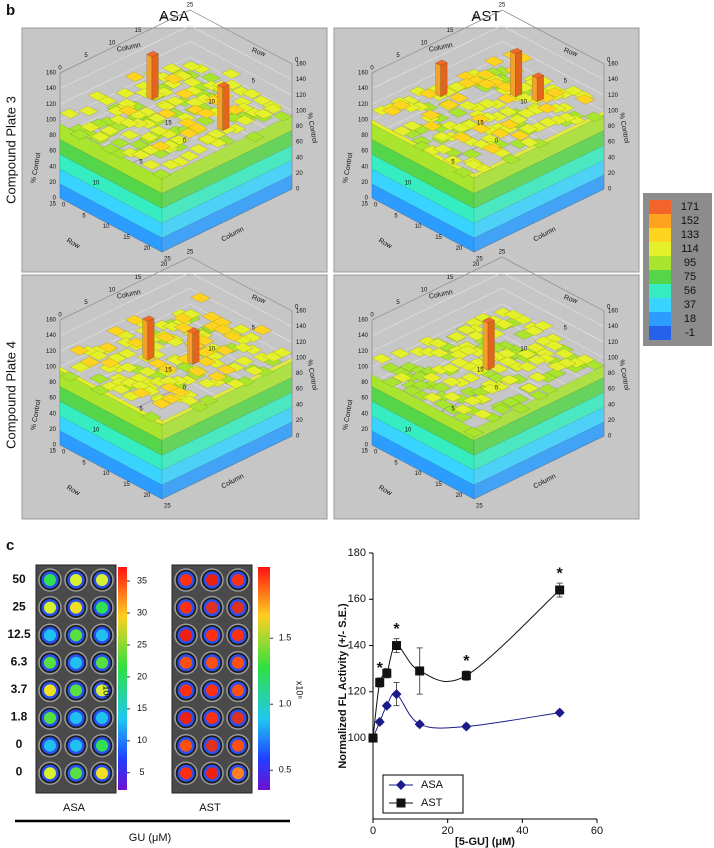 This screenshot has height=848, width=714. Describe the element at coordinates (301, 65) in the screenshot. I see `z-tick-label: 160` at that location.